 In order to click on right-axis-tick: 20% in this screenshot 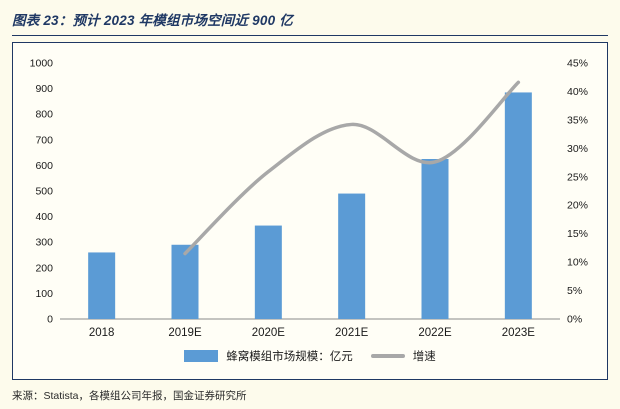, I will do `click(577, 206)`.